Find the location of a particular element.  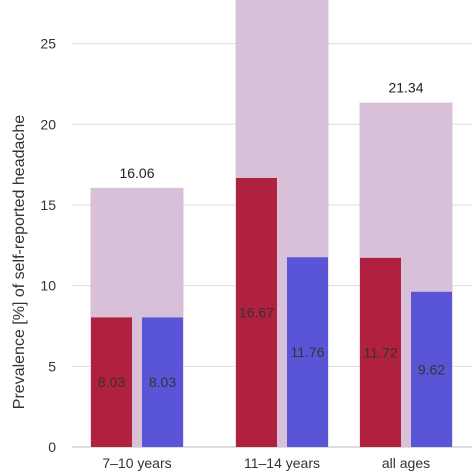

total-value-label: 21.34 is located at coordinates (405, 88).